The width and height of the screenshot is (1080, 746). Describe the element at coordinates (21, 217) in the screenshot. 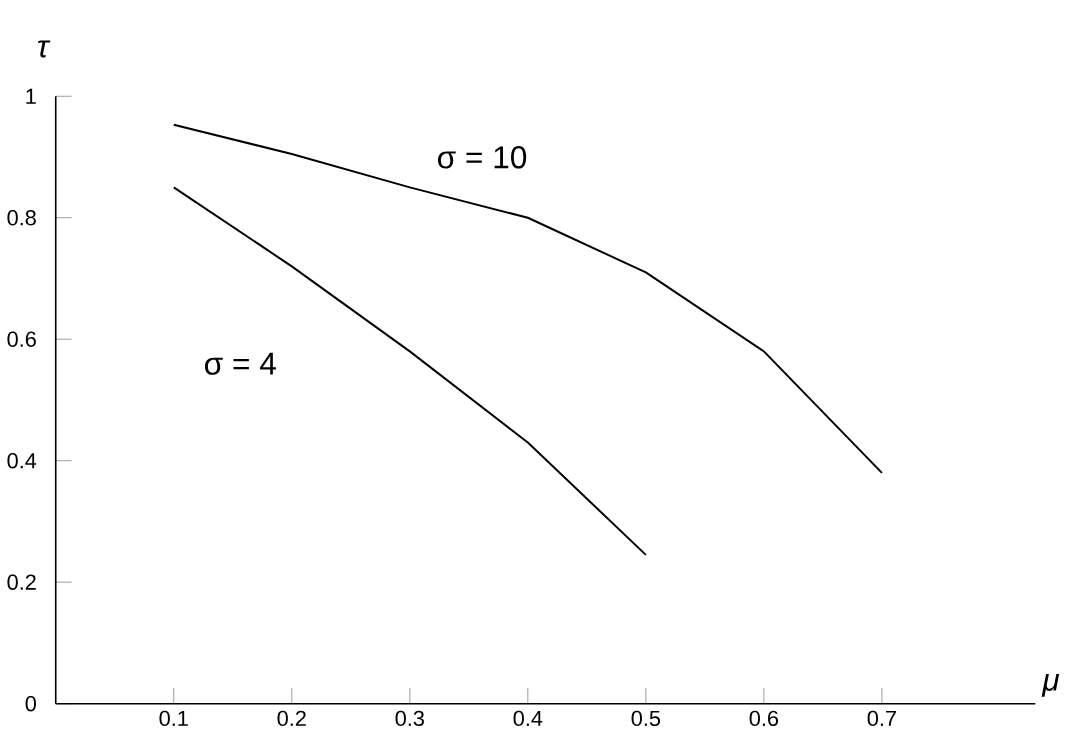

I see `y-tick-label: 0.8` at that location.